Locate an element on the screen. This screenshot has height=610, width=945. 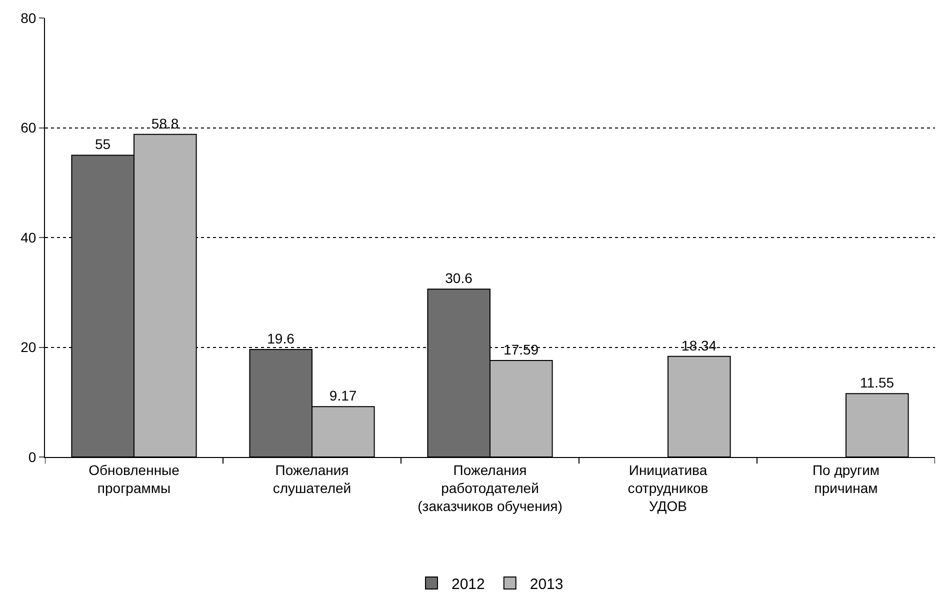
data-label: 17.59 is located at coordinates (521, 349).